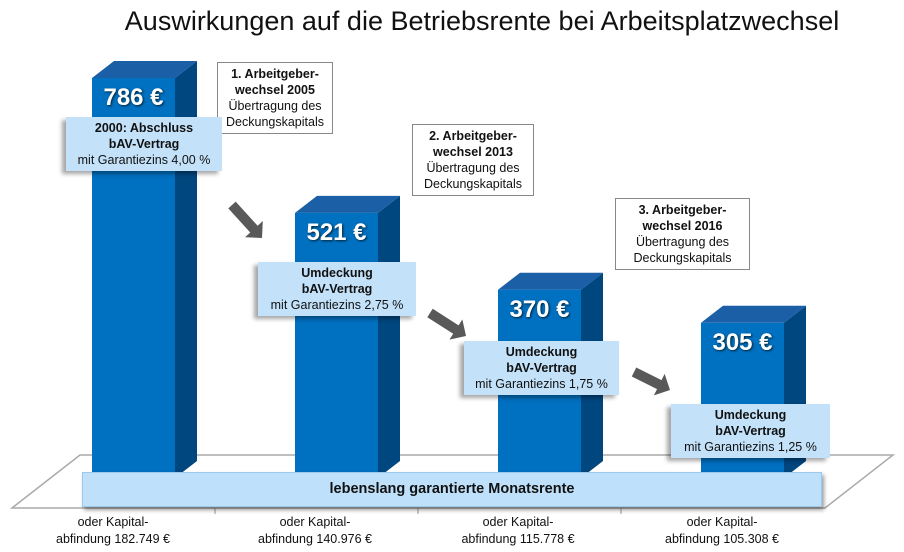 The image size is (904, 552). I want to click on monthly-pension-banner: lebenslang garantierte Monatsrente, so click(452, 489).